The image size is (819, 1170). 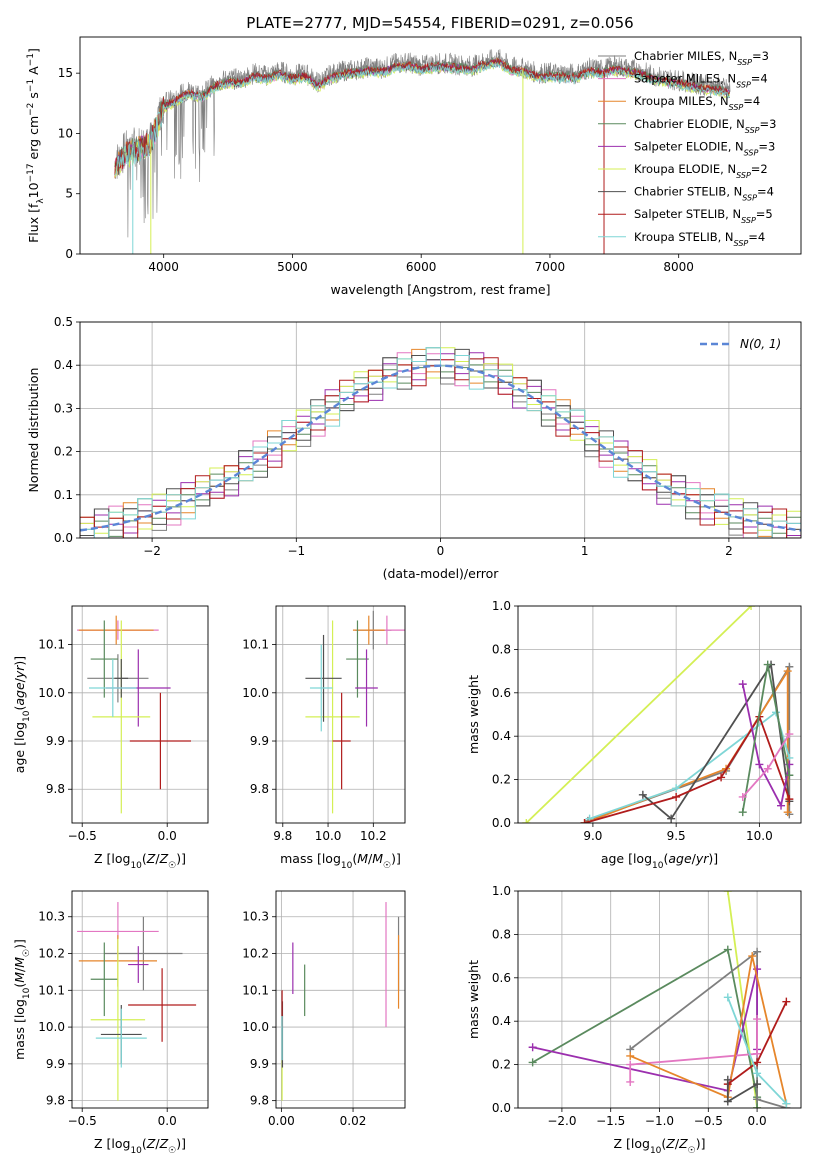 What do you see at coordinates (501, 978) in the screenshot?
I see `y-tick-label: 0.6` at bounding box center [501, 978].